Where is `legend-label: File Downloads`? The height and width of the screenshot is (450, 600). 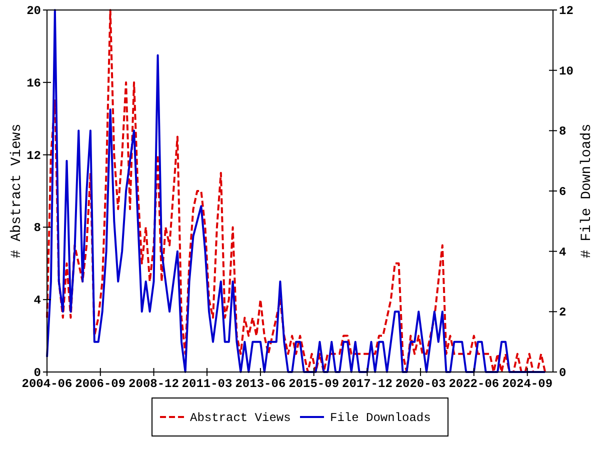
legend-label: File Downloads is located at coordinates (380, 418).